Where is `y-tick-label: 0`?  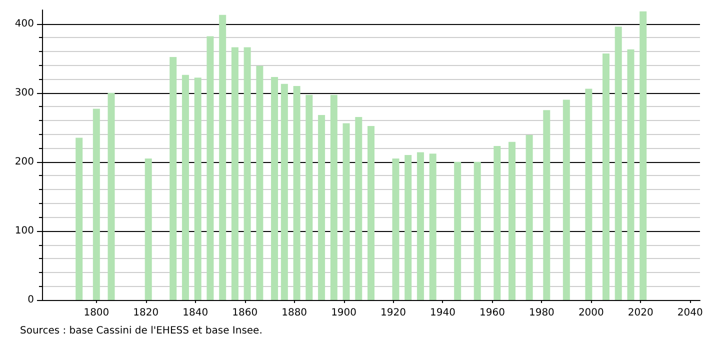 y-tick-label: 0 is located at coordinates (31, 300).